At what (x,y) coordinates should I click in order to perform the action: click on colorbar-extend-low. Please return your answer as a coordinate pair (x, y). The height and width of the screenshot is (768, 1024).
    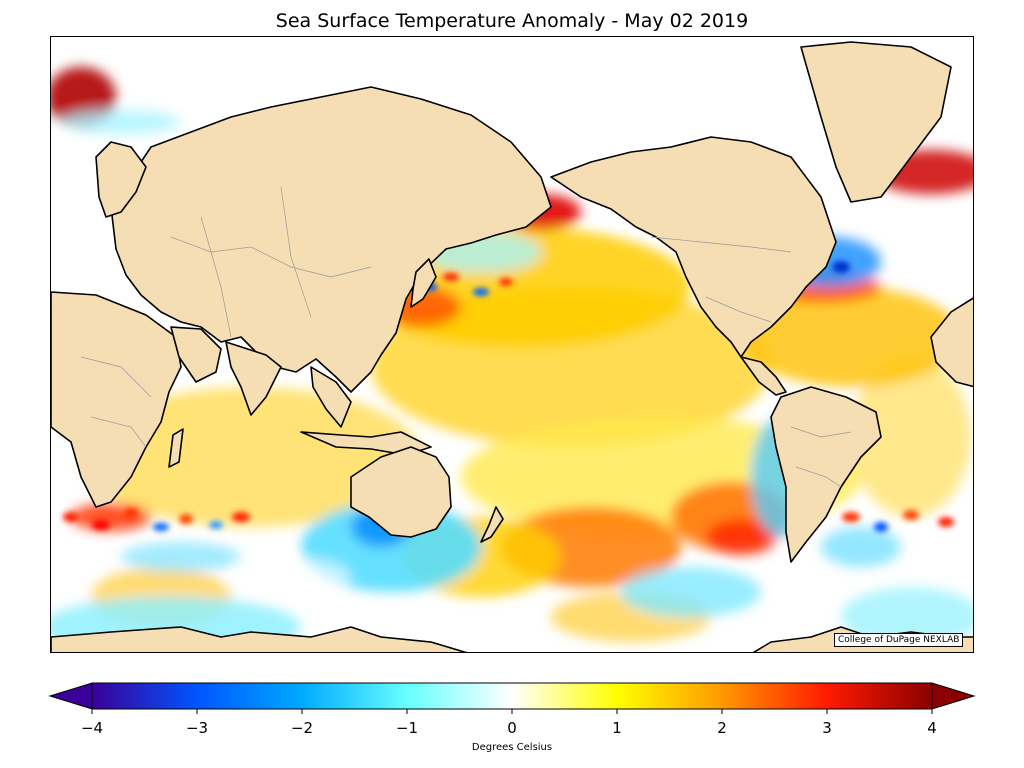
    Looking at the image, I should click on (70, 696).